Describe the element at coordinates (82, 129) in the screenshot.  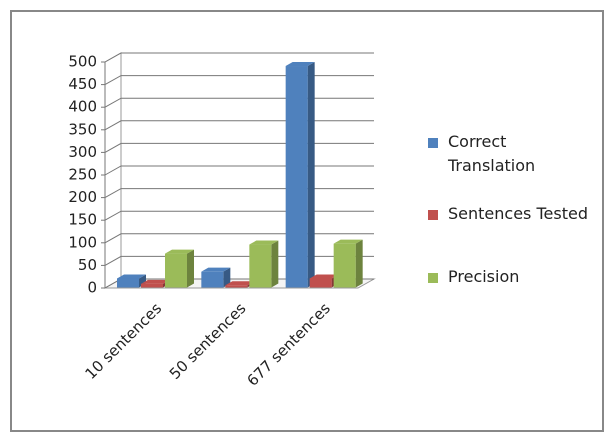
I see `y-tick-label: 350` at that location.